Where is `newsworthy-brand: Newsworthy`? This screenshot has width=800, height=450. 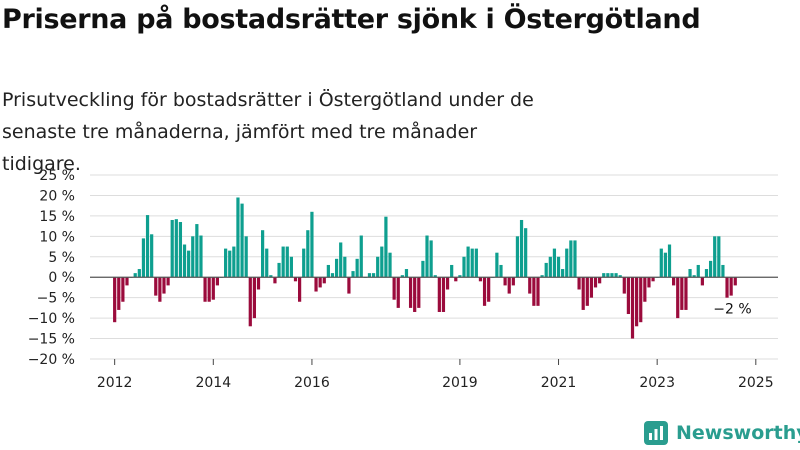
newsworthy-brand: Newsworthy is located at coordinates (722, 433).